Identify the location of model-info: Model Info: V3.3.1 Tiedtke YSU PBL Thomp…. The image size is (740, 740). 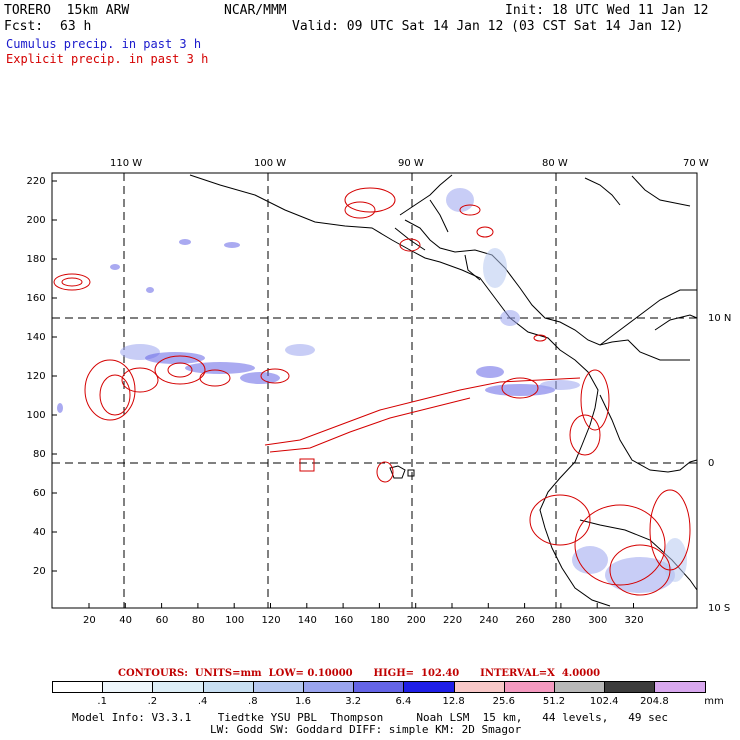
(370, 717).